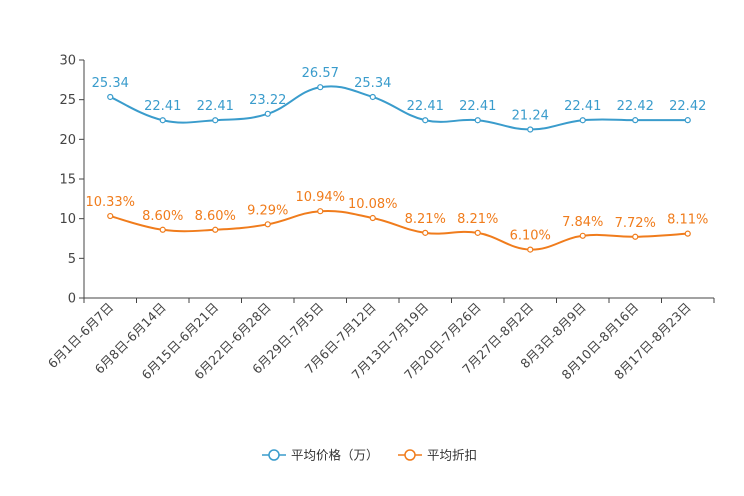 This screenshot has width=744, height=496. What do you see at coordinates (373, 204) in the screenshot?
I see `data-label: 10.08%` at bounding box center [373, 204].